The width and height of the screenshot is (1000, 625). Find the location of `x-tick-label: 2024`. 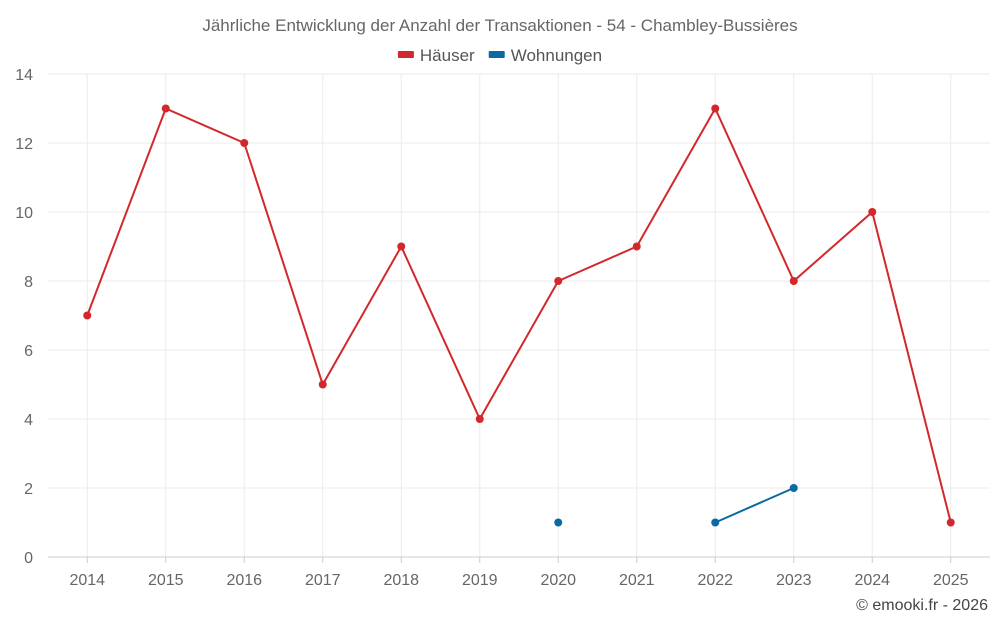

x-tick-label: 2024 is located at coordinates (872, 580).